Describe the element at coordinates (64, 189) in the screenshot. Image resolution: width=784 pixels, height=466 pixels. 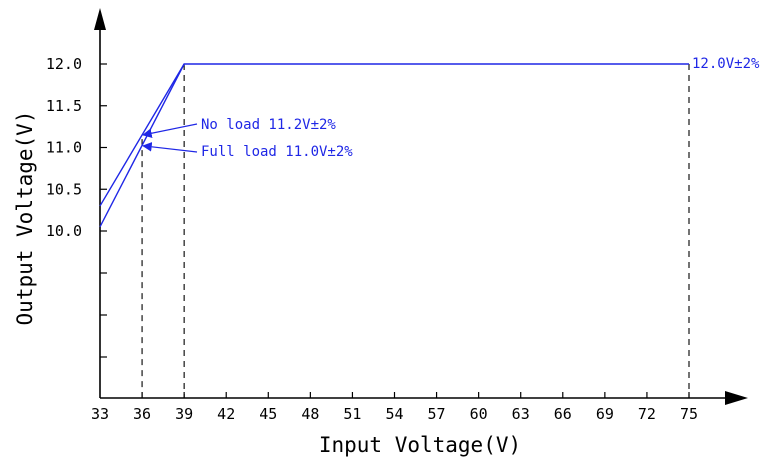
I see `y-tick-label-10-5: 10.5` at that location.